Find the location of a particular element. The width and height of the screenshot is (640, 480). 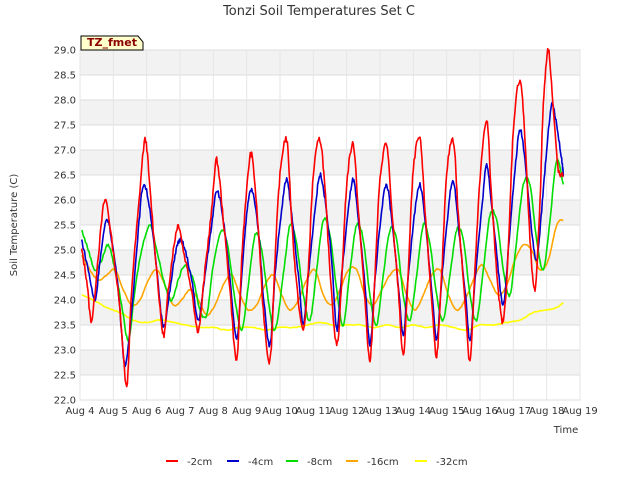

y-tick-label: 22.5 is located at coordinates (65, 376).